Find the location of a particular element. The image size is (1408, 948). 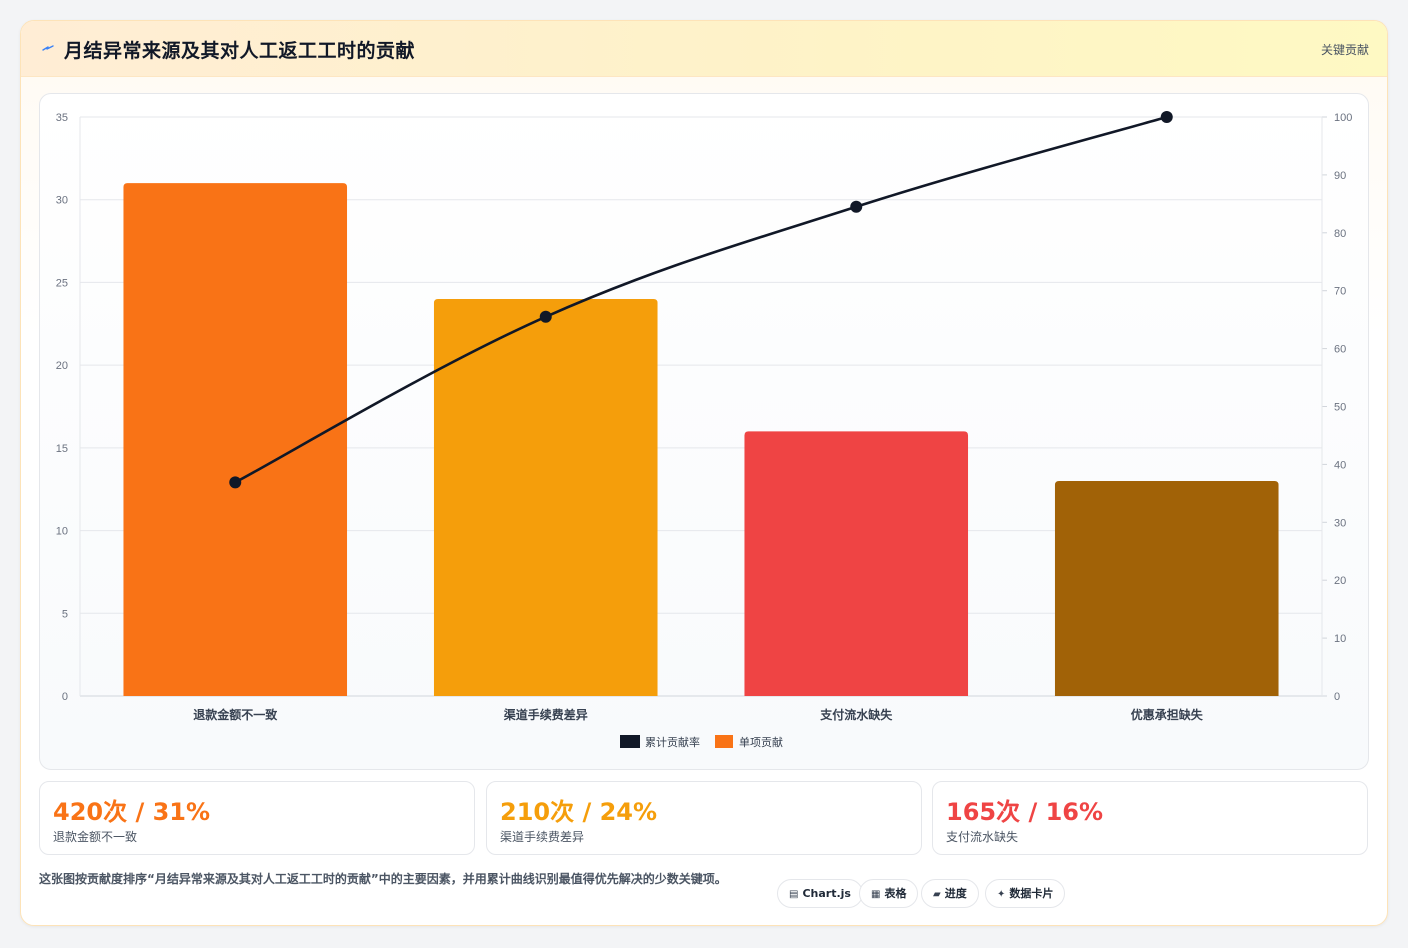

y-right-tick-label: 60 is located at coordinates (1340, 350).